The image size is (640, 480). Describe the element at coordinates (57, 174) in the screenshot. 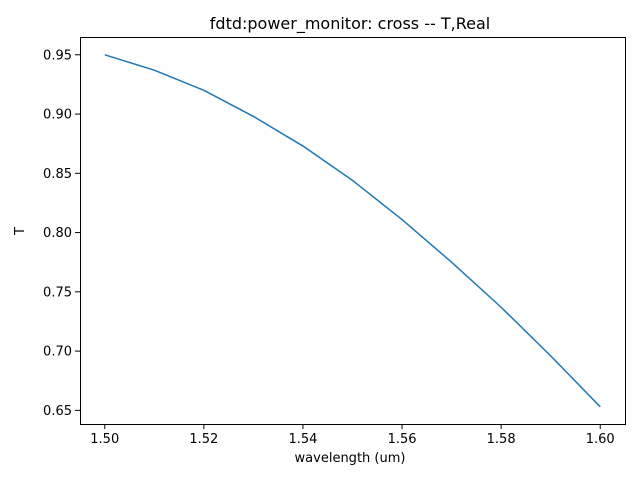

I see `y-tick-label: 0.85` at that location.